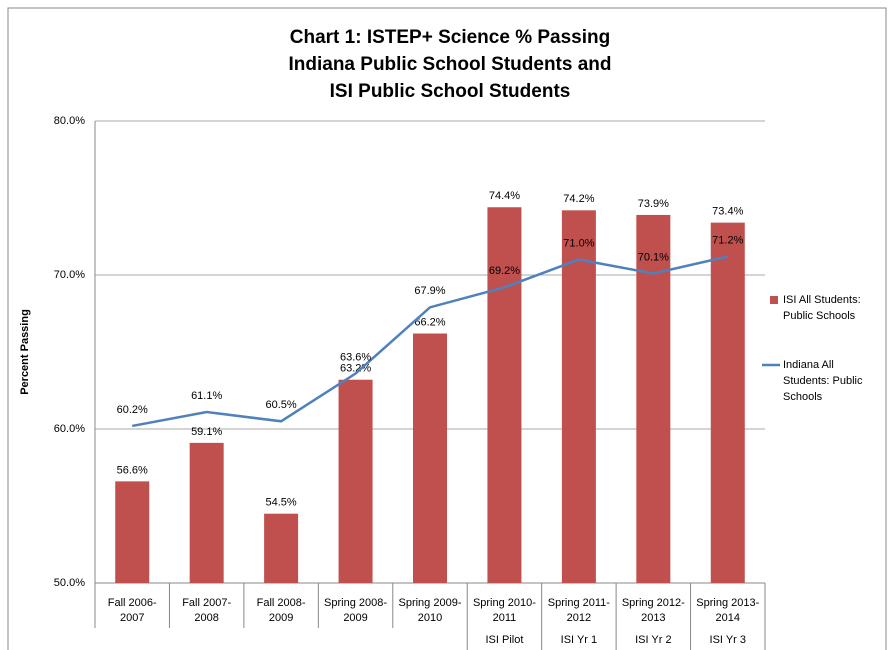 Image resolution: width=888 pixels, height=650 pixels. What do you see at coordinates (132, 470) in the screenshot?
I see `data-label: 56.6%` at bounding box center [132, 470].